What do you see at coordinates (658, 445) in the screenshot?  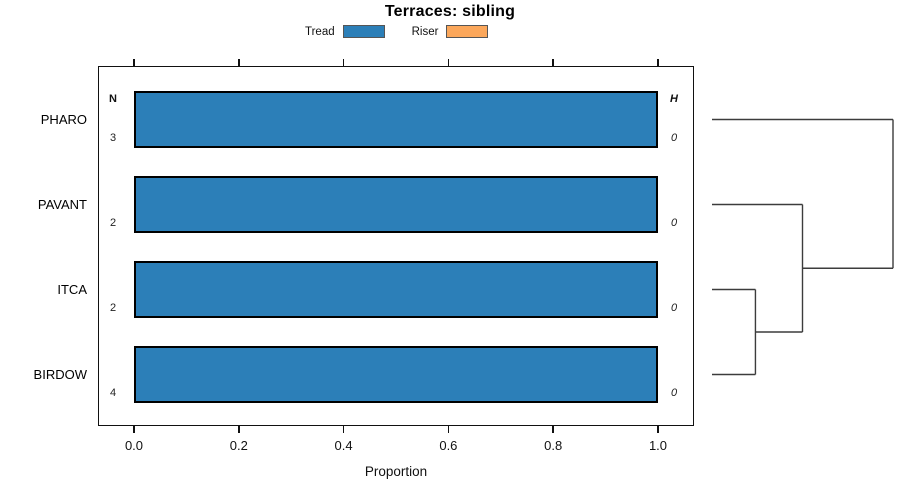 I see `x-axis-tick-label: 1.0` at bounding box center [658, 445].